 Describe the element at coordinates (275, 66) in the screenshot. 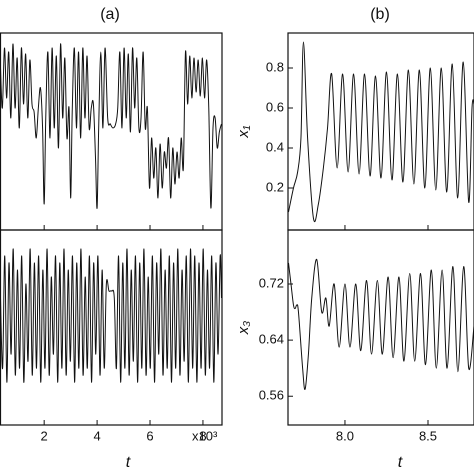

I see `y-tick-label: 0.8` at that location.